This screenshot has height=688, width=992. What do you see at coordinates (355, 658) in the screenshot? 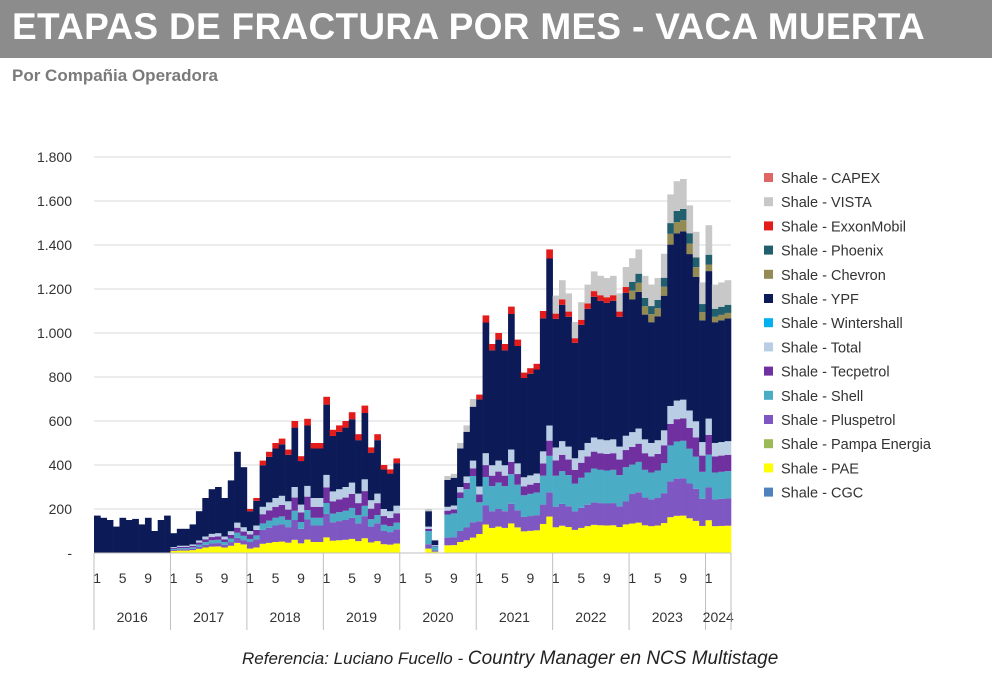
I see `reference-prefix: Referencia: Luciano Fucello -` at bounding box center [355, 658].